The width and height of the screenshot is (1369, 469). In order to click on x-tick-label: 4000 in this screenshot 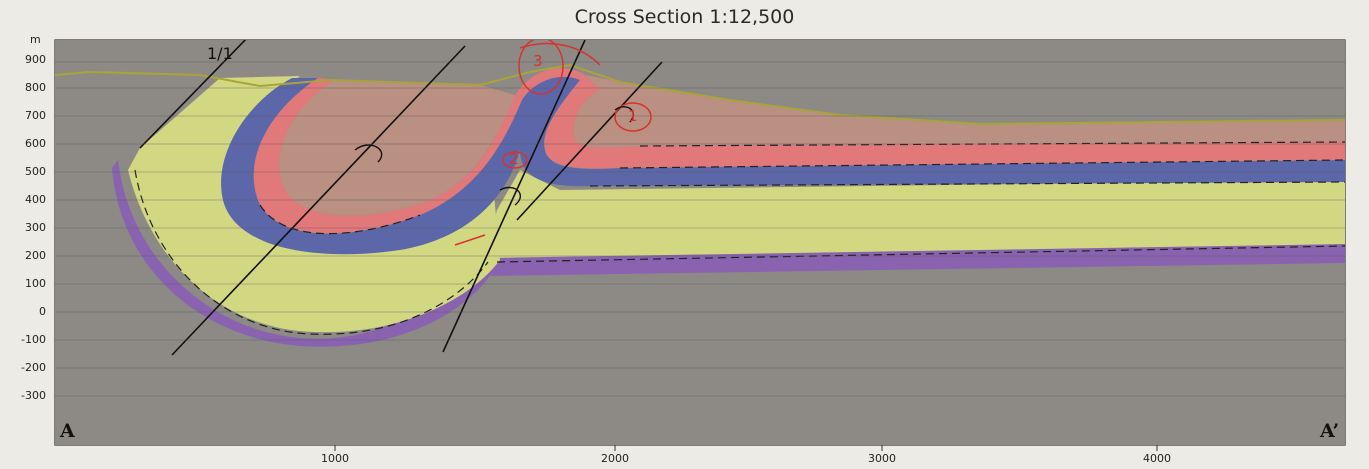, I will do `click(1157, 458)`.